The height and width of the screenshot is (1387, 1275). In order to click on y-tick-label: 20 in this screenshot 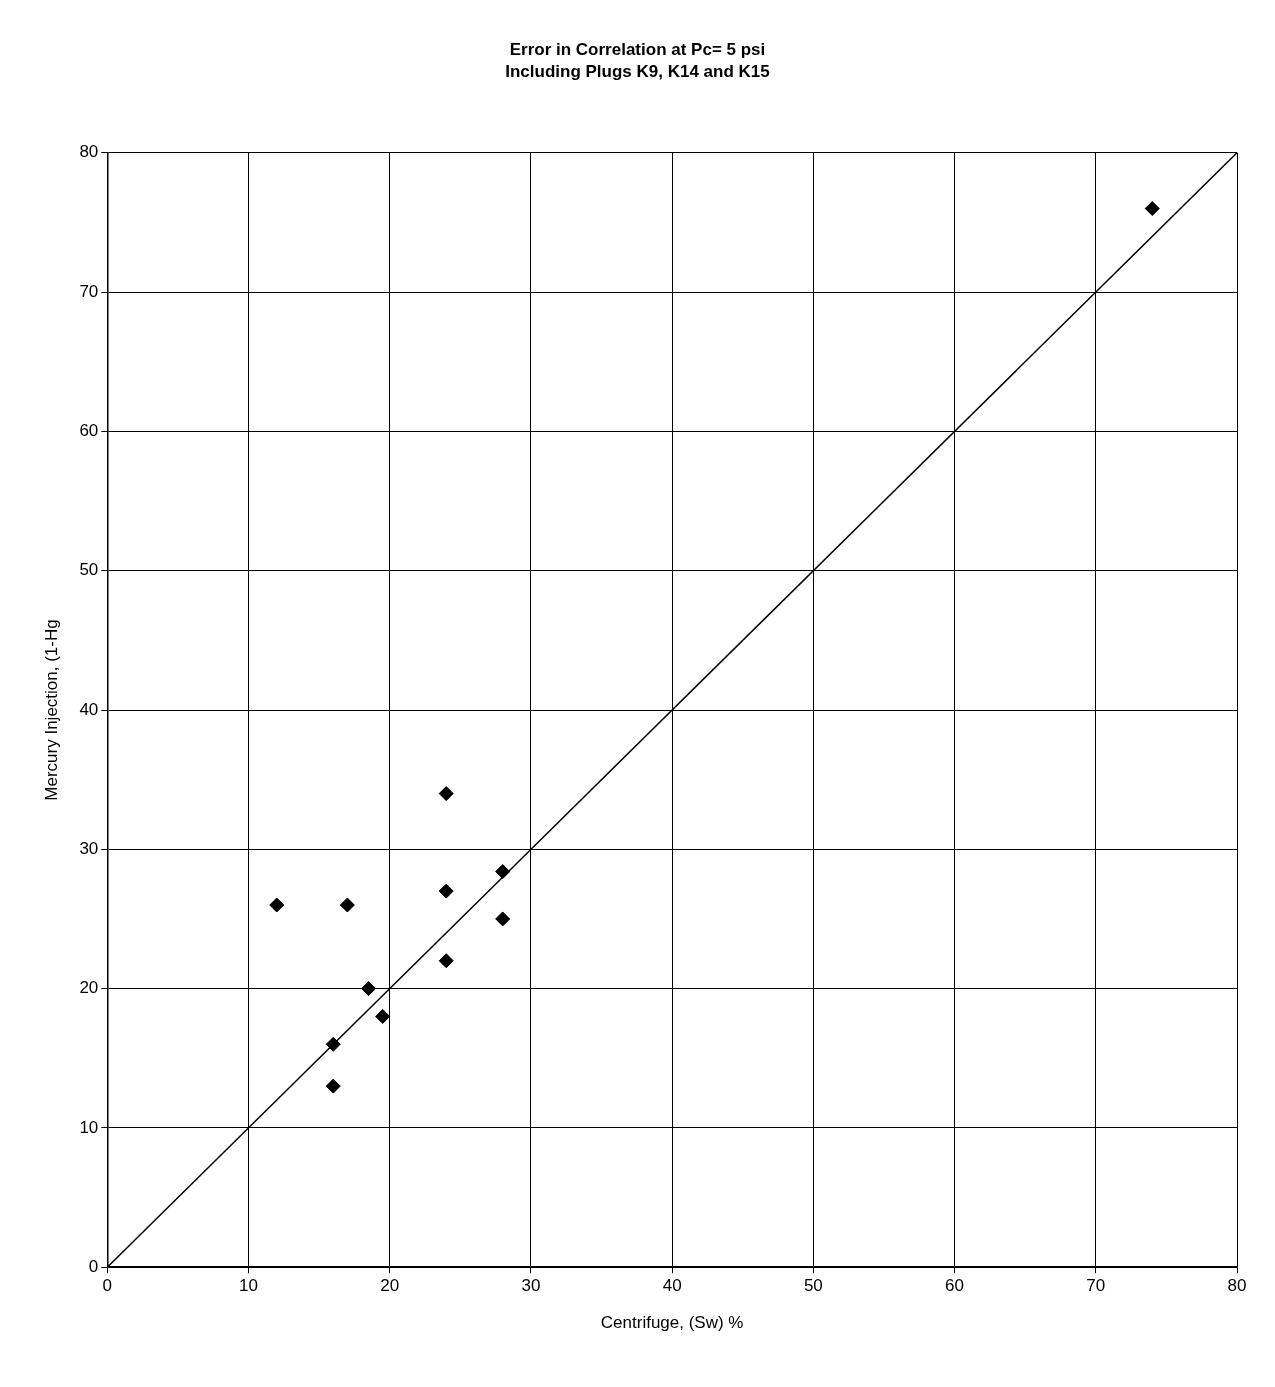, I will do `click(89, 988)`.